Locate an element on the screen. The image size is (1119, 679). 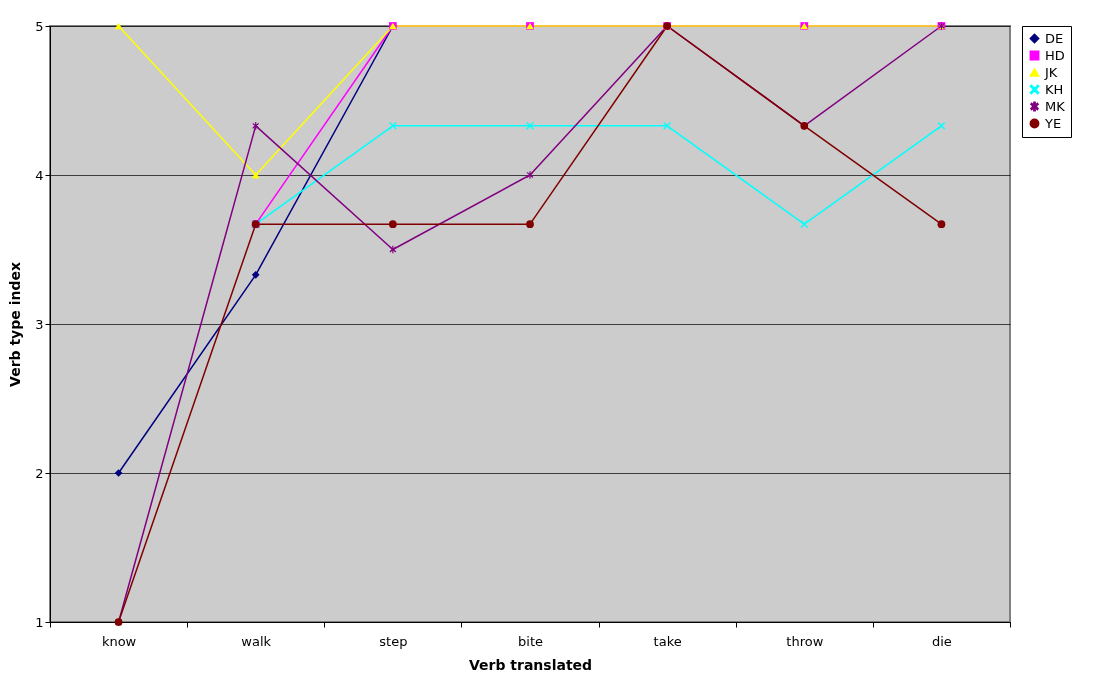
y-tick-label: 1 is located at coordinates (39, 622).